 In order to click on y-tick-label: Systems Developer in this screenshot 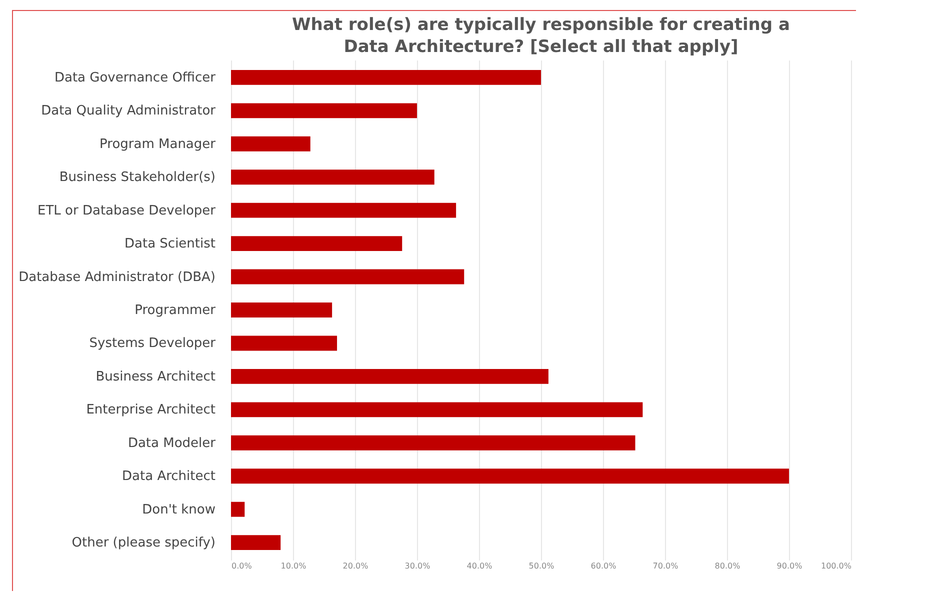, I will do `click(152, 344)`.